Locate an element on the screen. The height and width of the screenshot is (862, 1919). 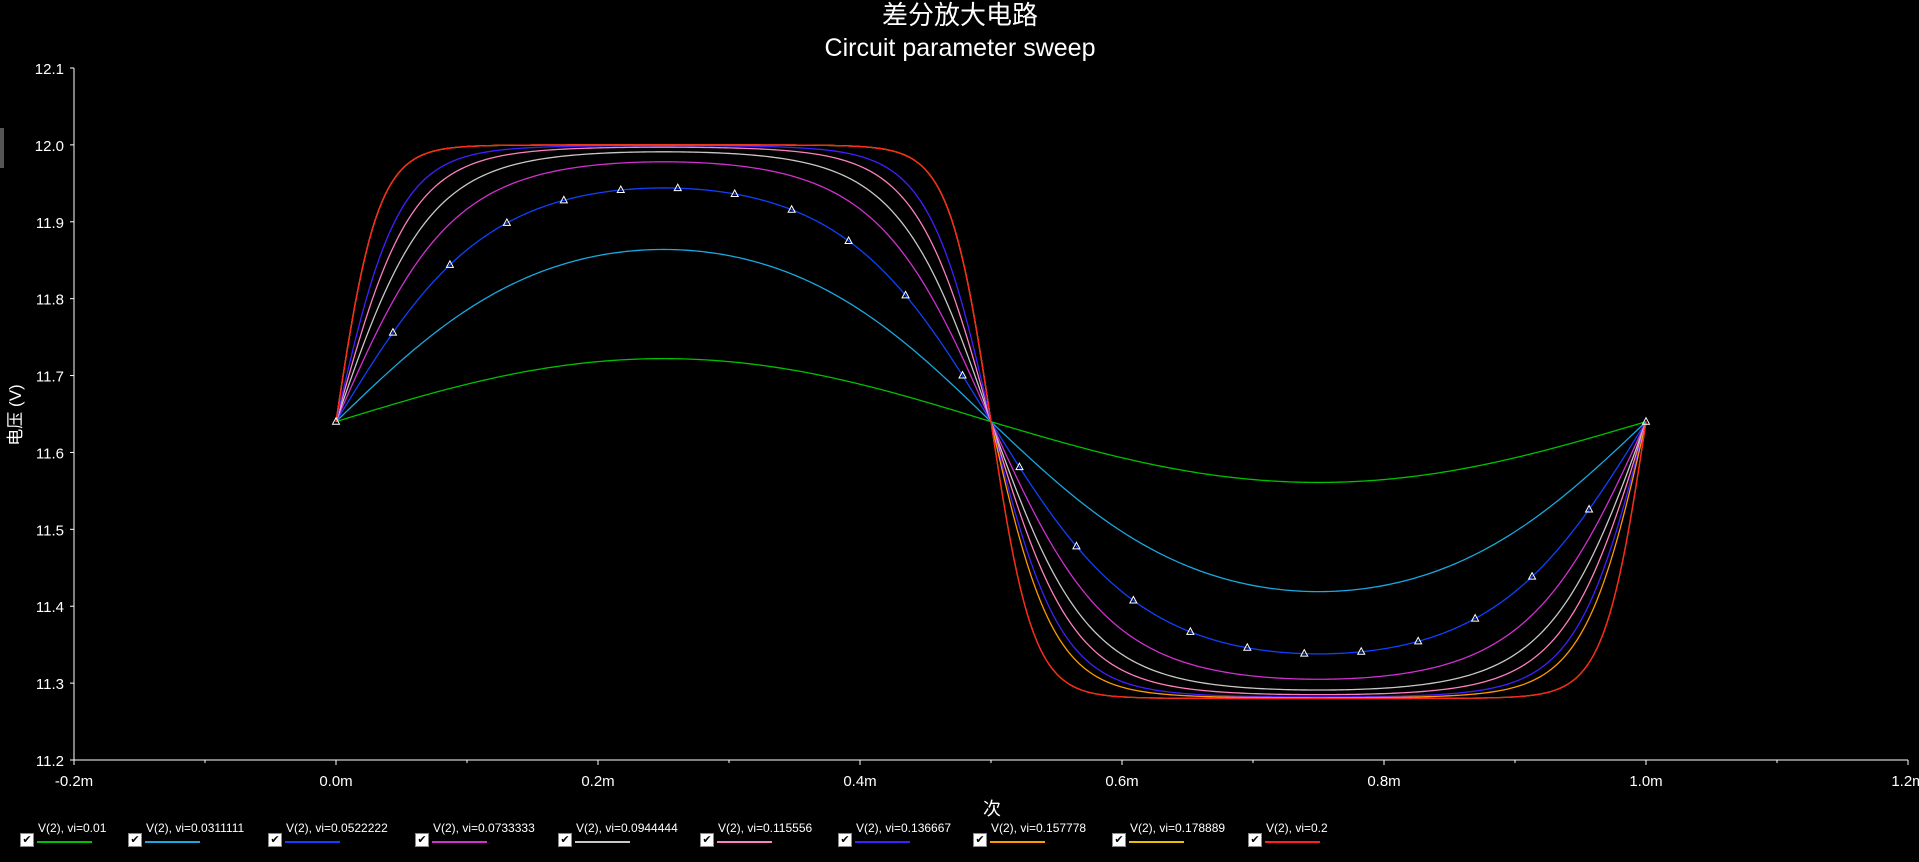
chart-title-cn: 差分放大电路 is located at coordinates (960, 16).